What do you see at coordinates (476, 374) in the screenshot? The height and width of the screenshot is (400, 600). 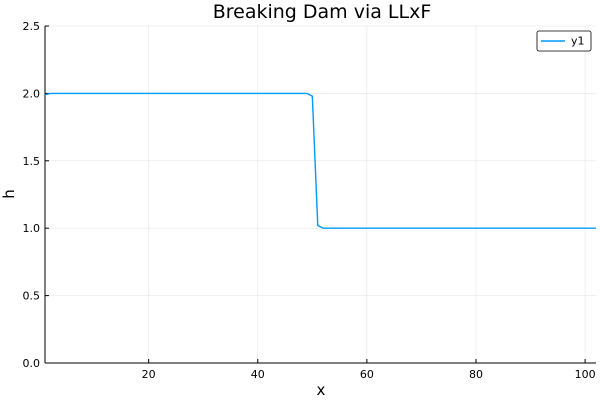 I see `x-tick-label: 80` at bounding box center [476, 374].